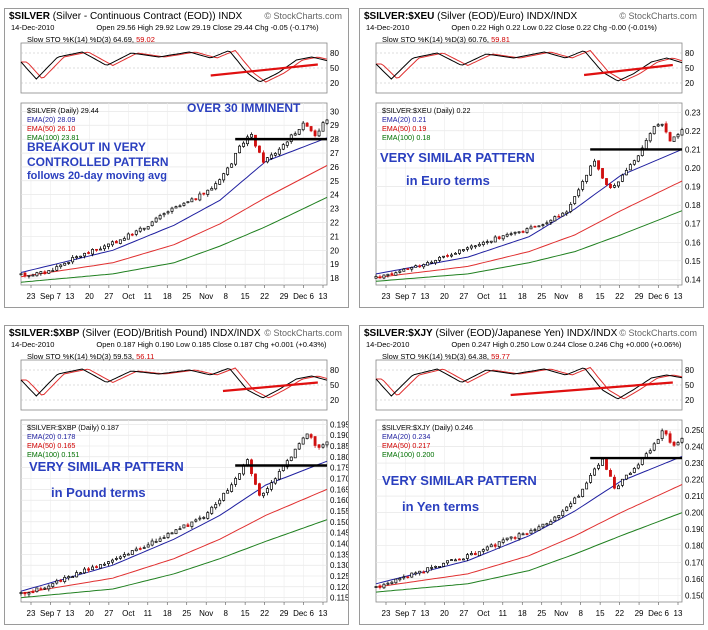  Describe the element at coordinates (406, 436) in the screenshot. I see `ema20-legend: EMA(20) 0.234` at that location.